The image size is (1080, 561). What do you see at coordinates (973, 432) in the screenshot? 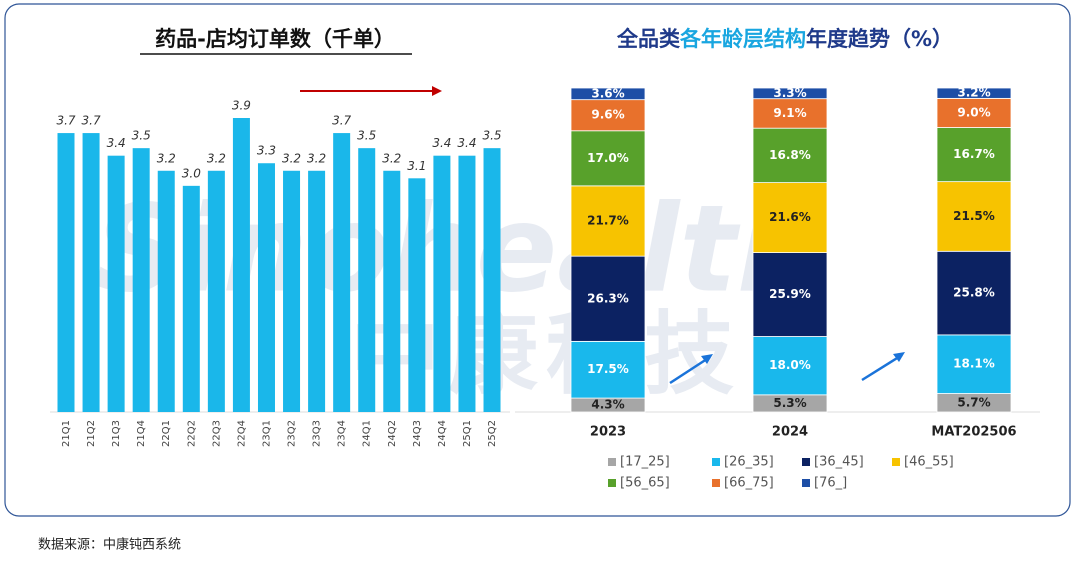
I see `x-tick-label: MAT202506` at bounding box center [973, 432].